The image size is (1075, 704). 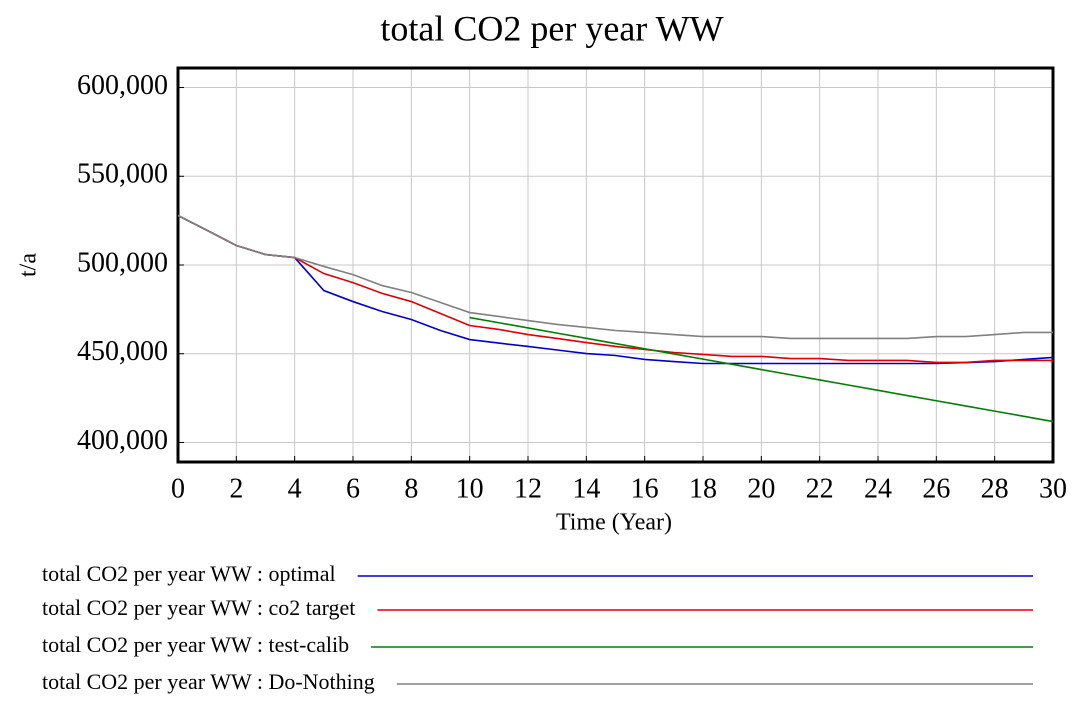 I want to click on y-axis-title: t/a, so click(x=29, y=265).